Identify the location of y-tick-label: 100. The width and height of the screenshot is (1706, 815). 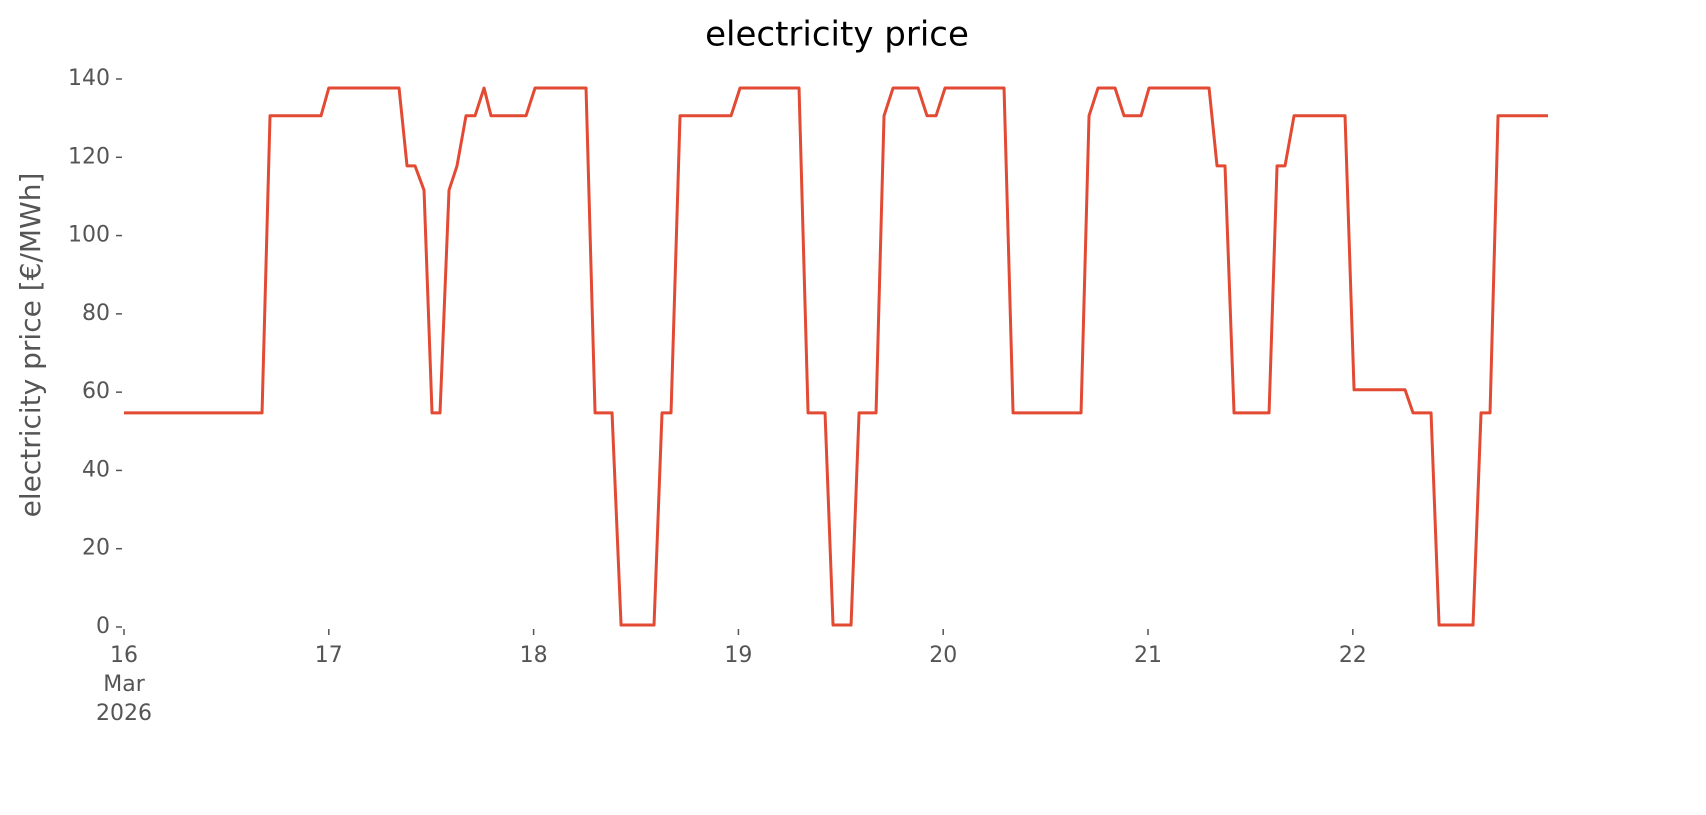
(89, 235).